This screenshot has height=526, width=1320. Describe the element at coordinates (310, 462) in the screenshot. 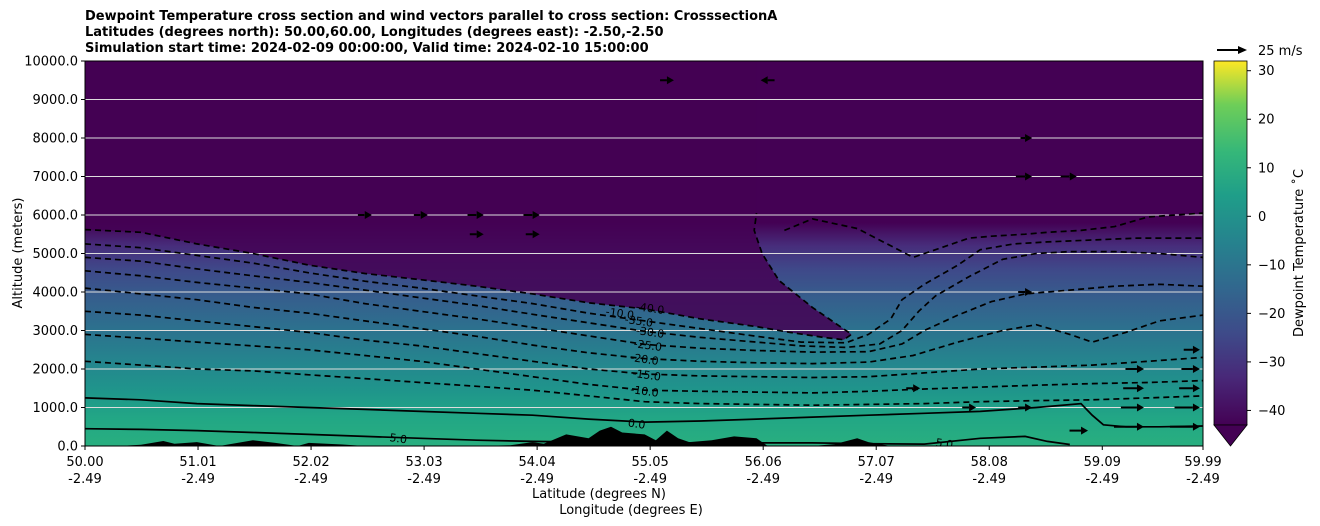

I see `x-tick-label-lat: 52.02` at that location.